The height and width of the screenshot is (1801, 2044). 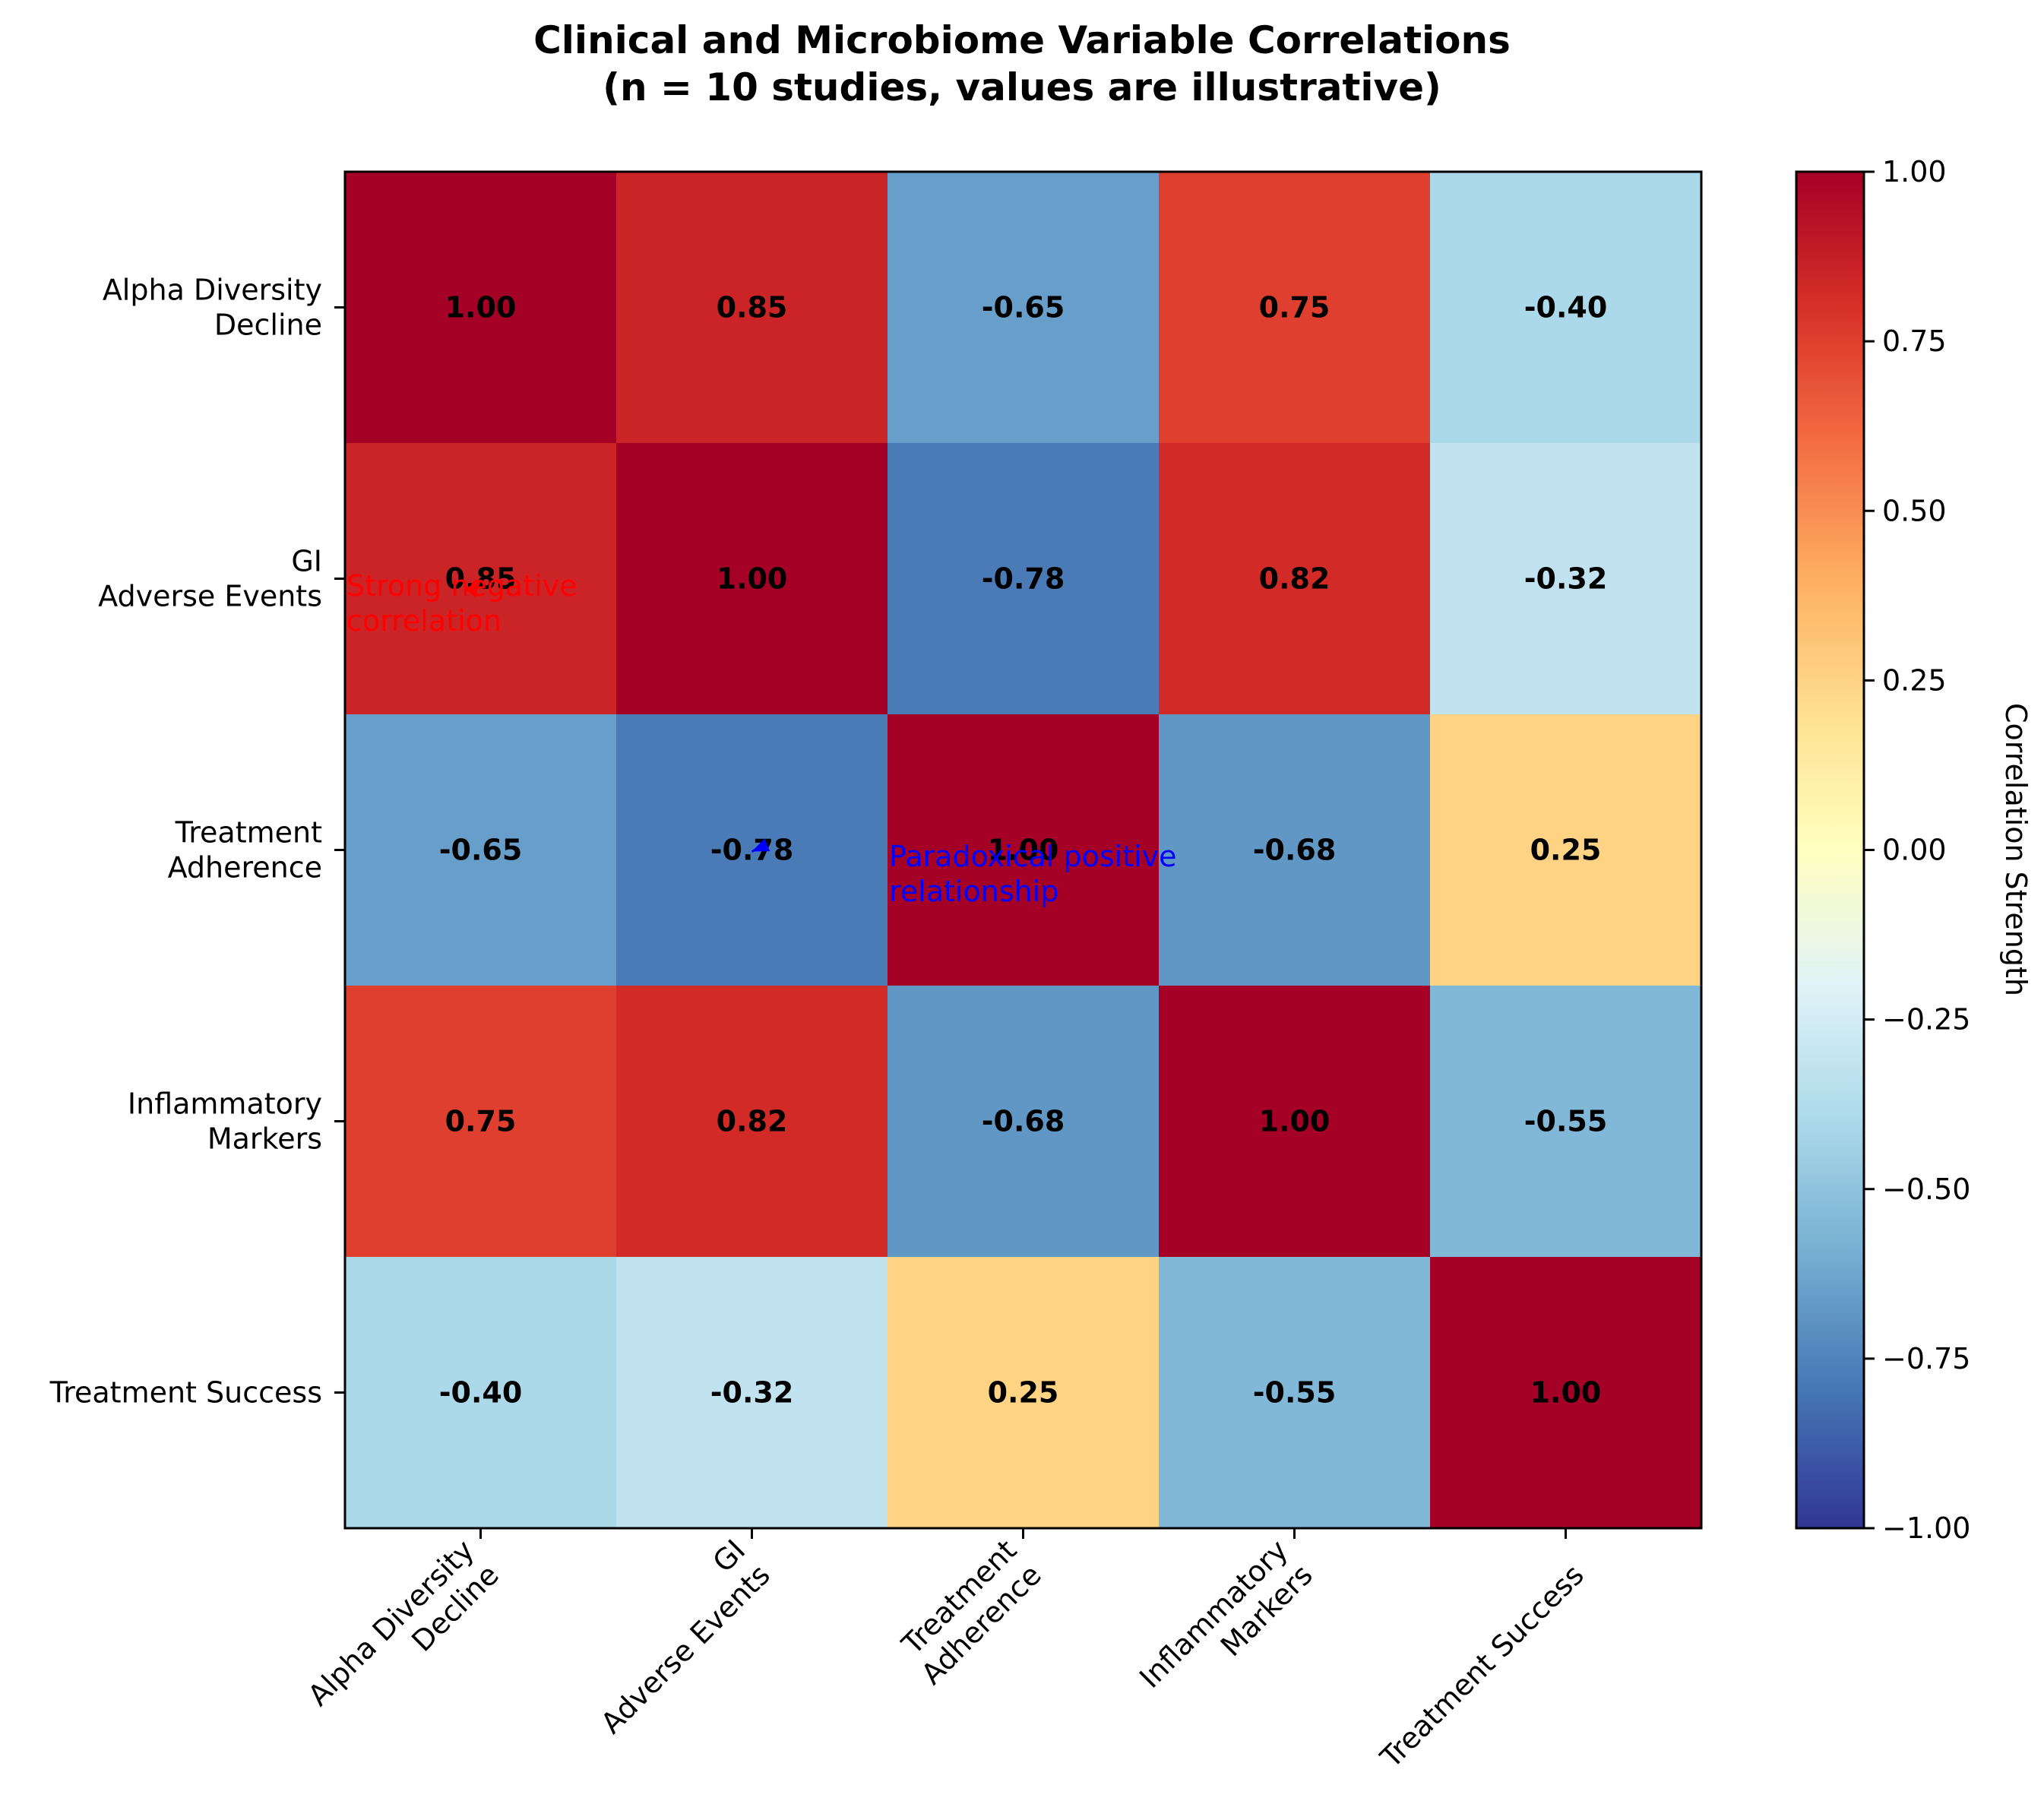 What do you see at coordinates (1914, 680) in the screenshot?
I see `colorbar-tick-label: 0.25` at bounding box center [1914, 680].